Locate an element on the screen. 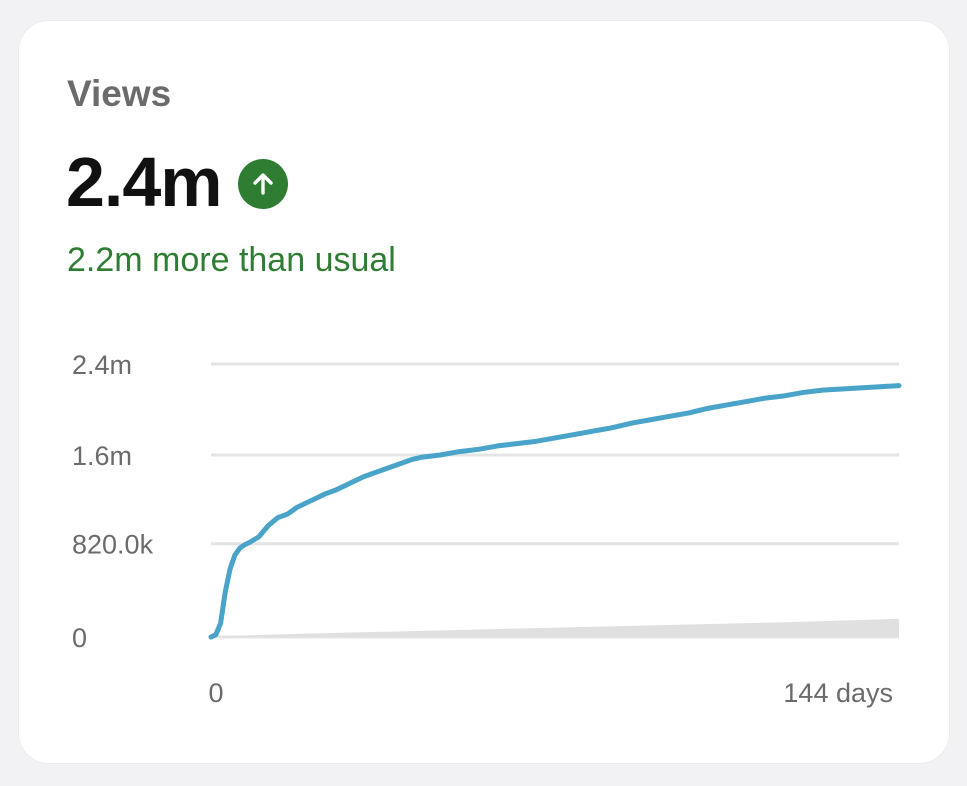 The height and width of the screenshot is (786, 967). metric-row: 2.4m is located at coordinates (177, 182).